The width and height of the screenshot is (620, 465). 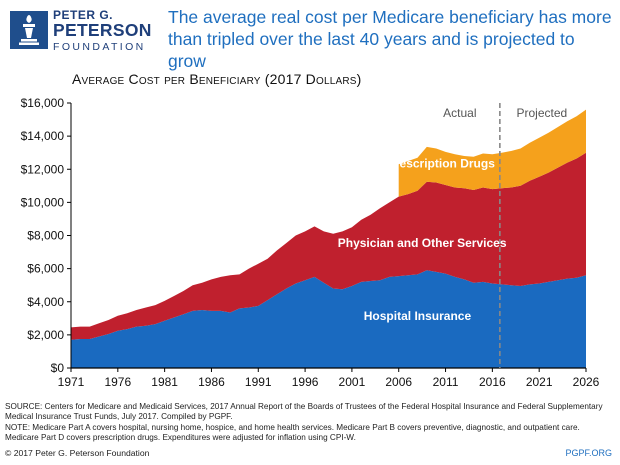 What do you see at coordinates (459, 113) in the screenshot?
I see `actual-label: Actual` at bounding box center [459, 113].